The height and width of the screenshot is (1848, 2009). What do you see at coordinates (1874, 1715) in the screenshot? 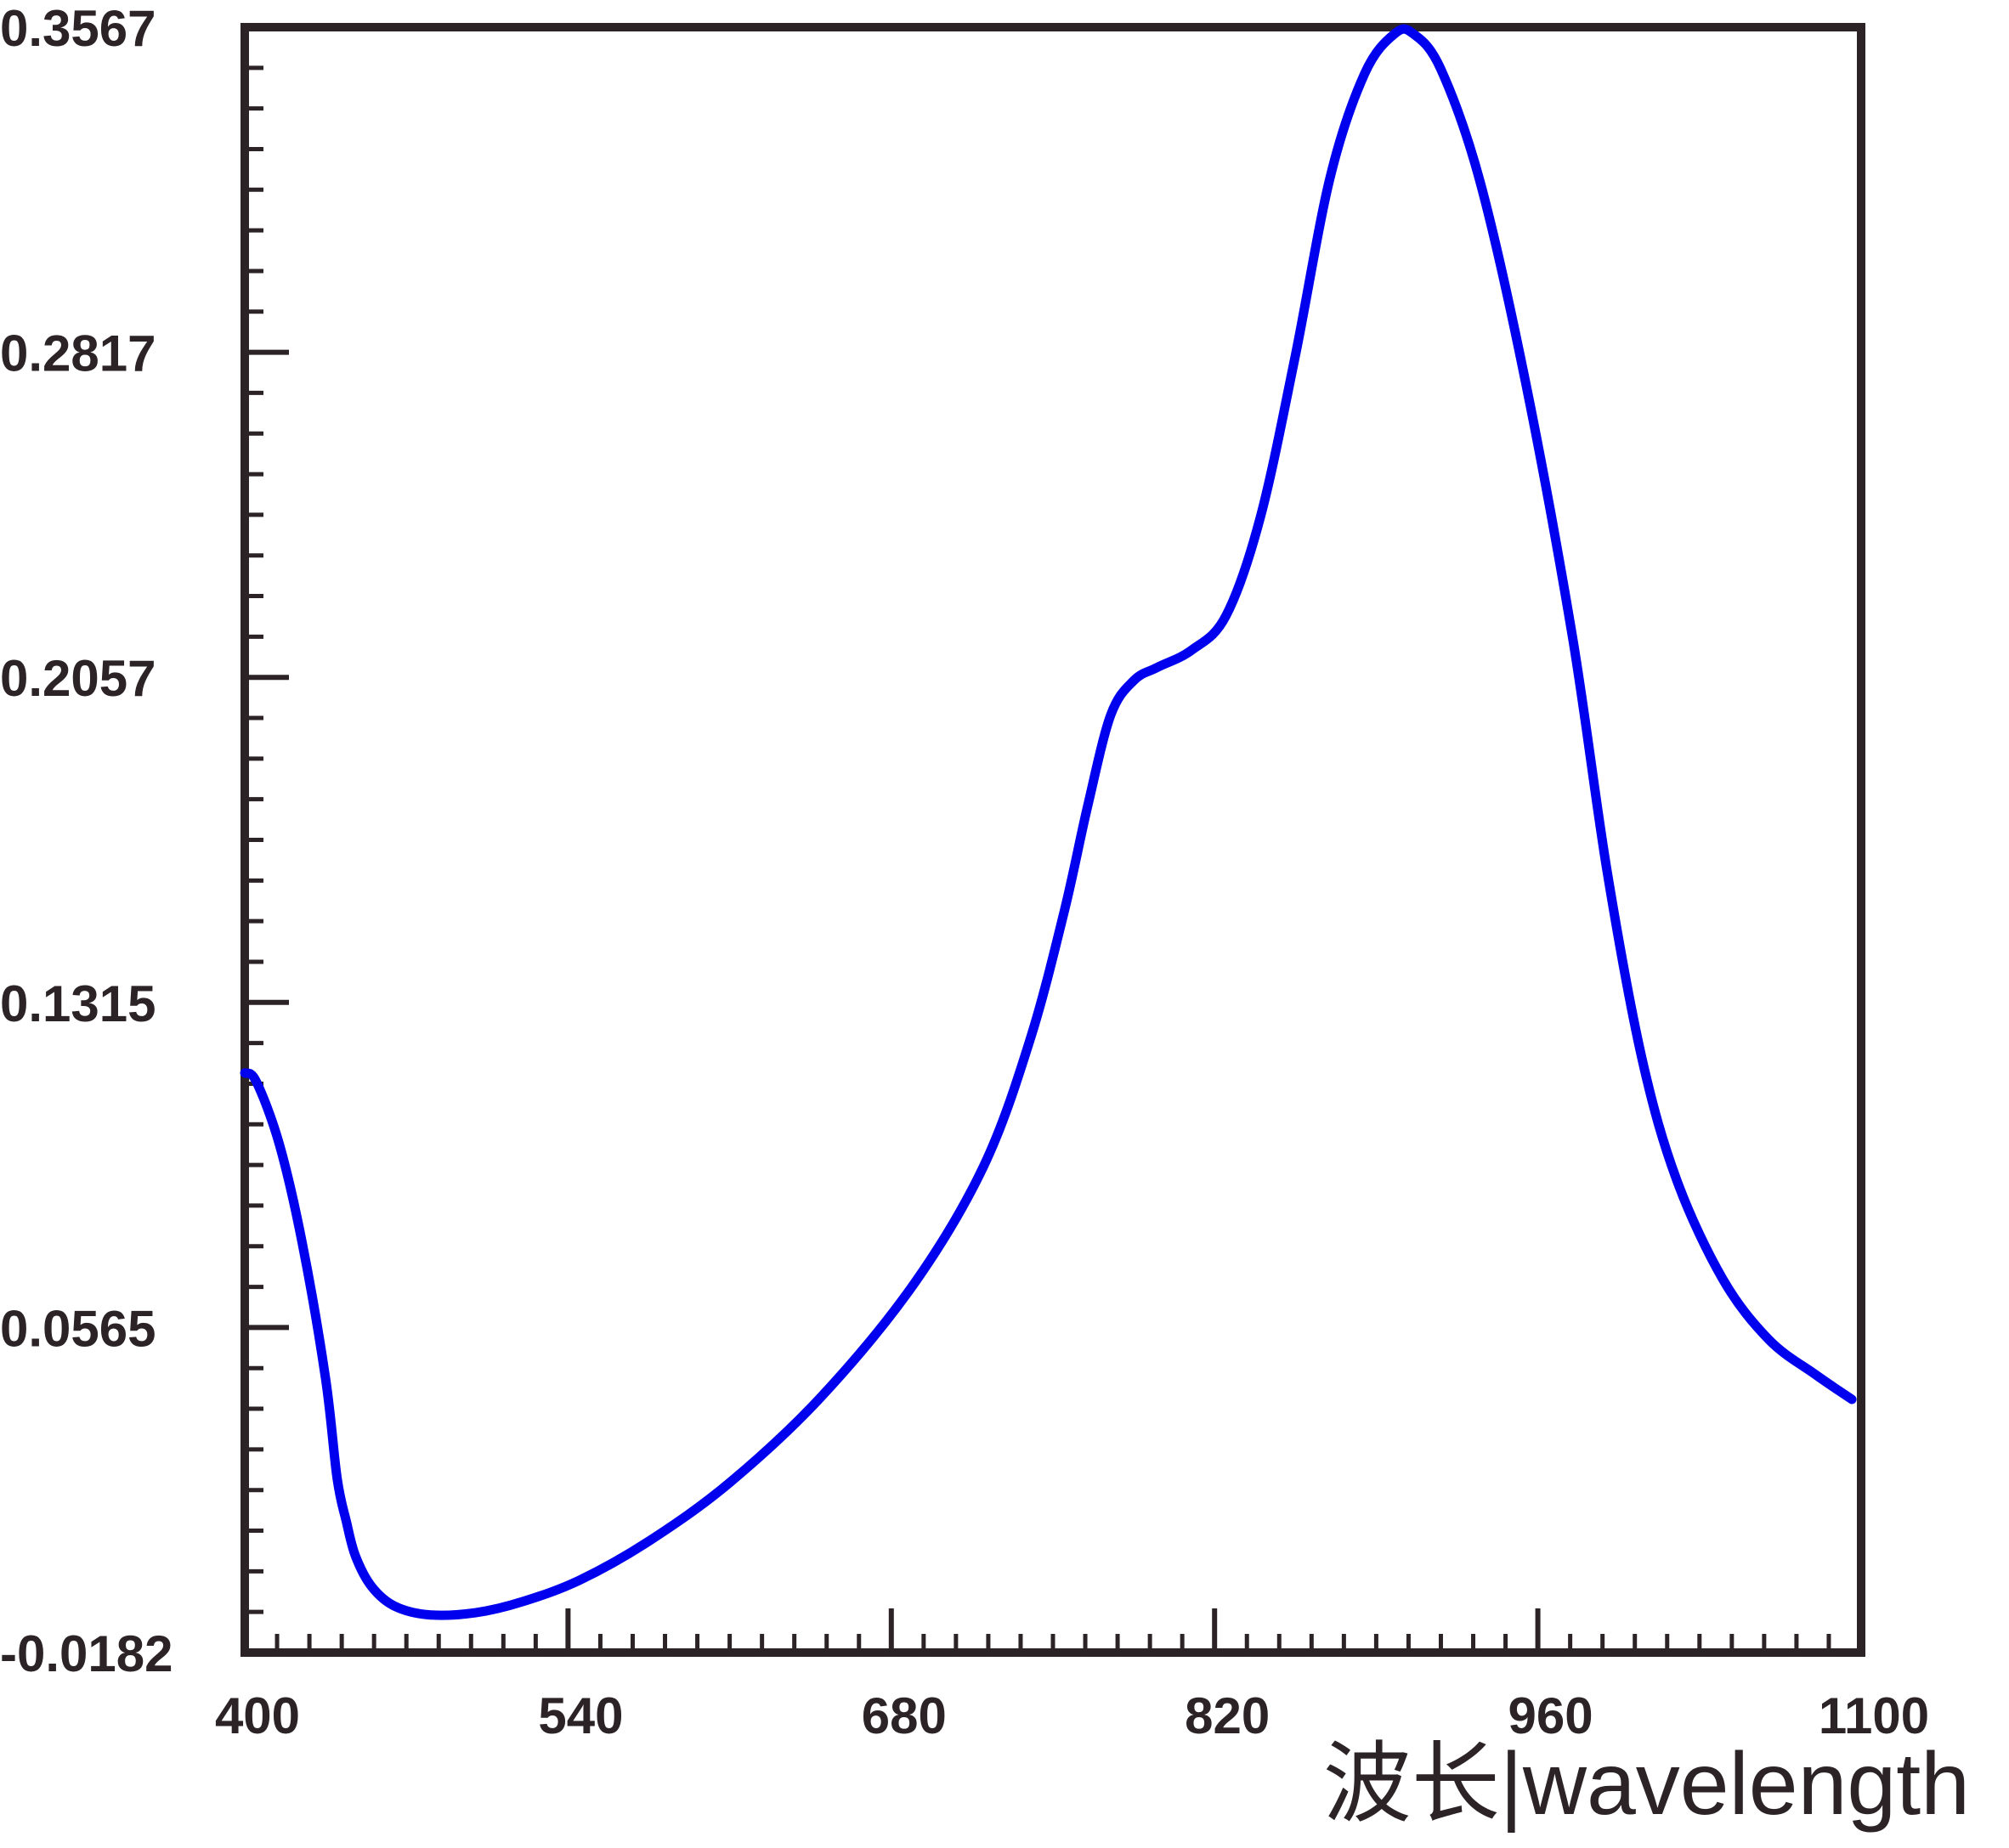
I see `x-tick-label: 1100` at bounding box center [1874, 1715].